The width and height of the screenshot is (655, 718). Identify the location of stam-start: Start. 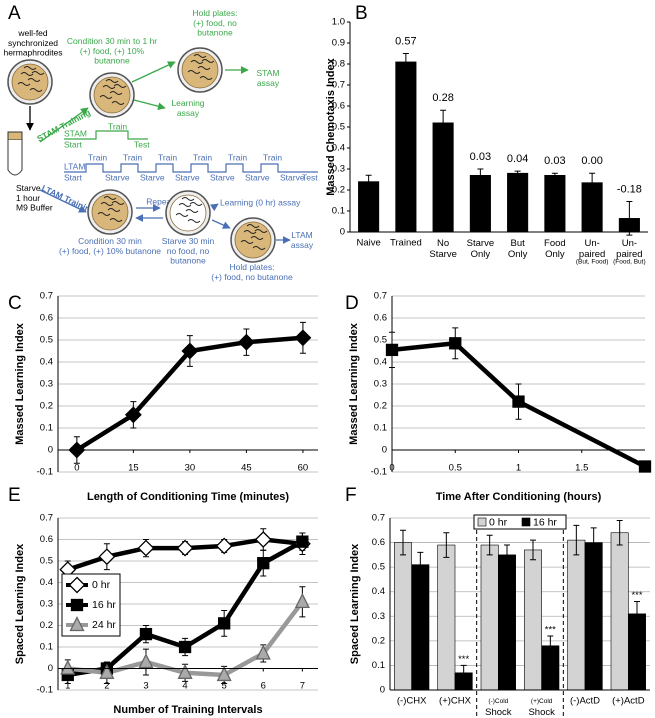
(73, 144).